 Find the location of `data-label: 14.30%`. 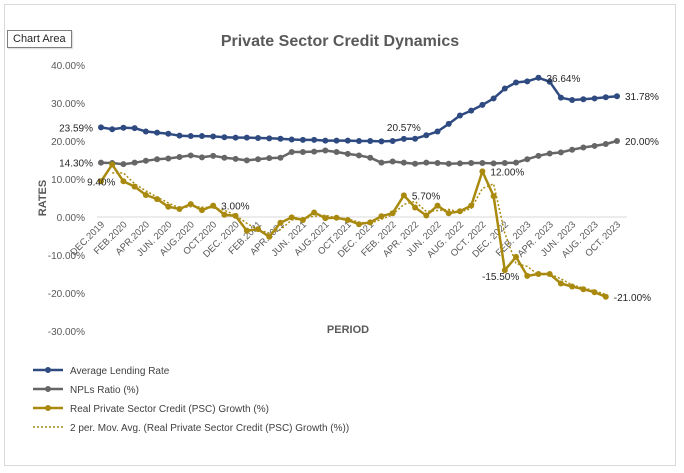

data-label: 14.30% is located at coordinates (76, 164).